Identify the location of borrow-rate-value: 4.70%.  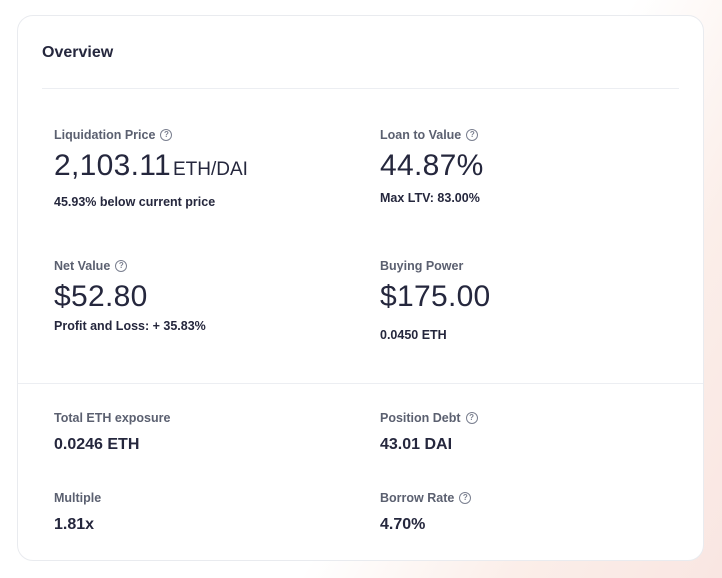
(403, 524).